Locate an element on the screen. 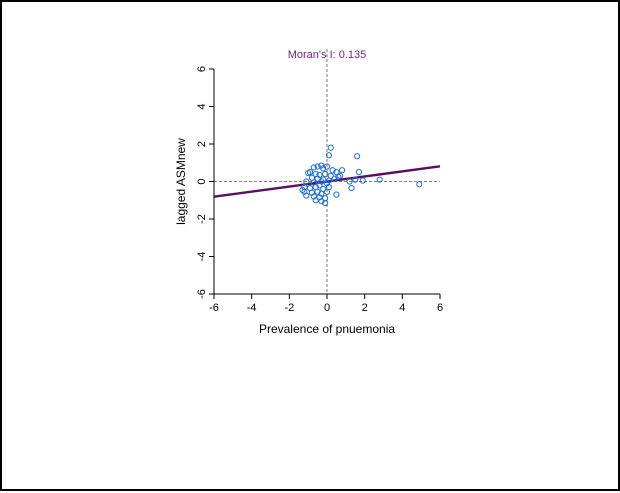  x-axis-title: Prevalence of pnuemonia is located at coordinates (327, 329).